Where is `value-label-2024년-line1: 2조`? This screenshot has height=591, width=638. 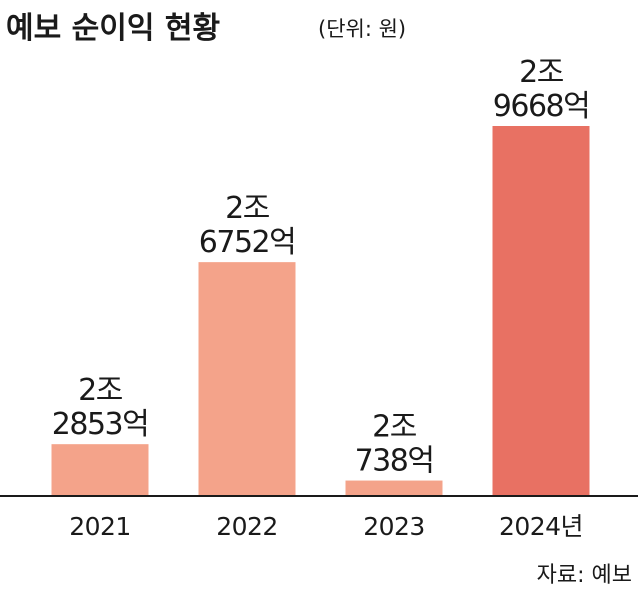 value-label-2024년-line1: 2조 is located at coordinates (541, 72).